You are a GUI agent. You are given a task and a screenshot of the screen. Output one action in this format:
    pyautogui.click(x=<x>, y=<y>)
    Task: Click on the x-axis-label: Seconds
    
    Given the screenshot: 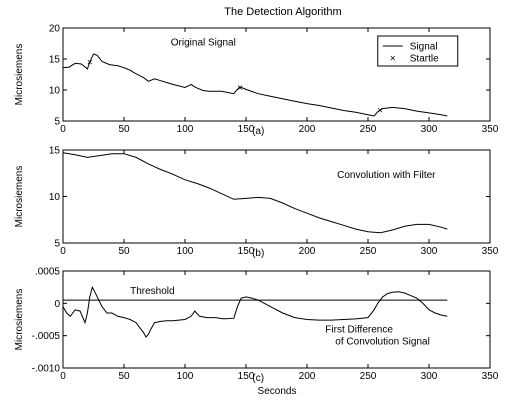 What is the action you would take?
    pyautogui.click(x=277, y=391)
    